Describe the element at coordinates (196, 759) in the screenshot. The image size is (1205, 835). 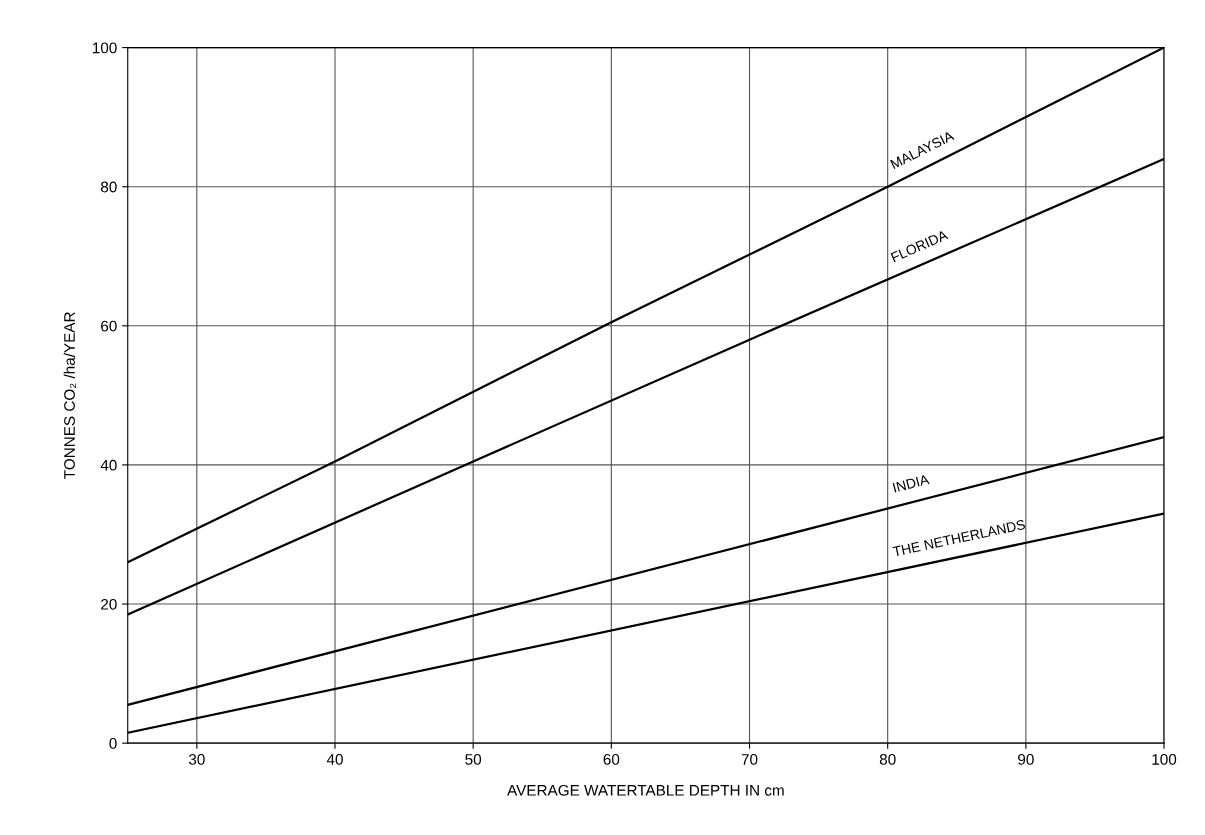
I see `x-tick-label: 30` at that location.